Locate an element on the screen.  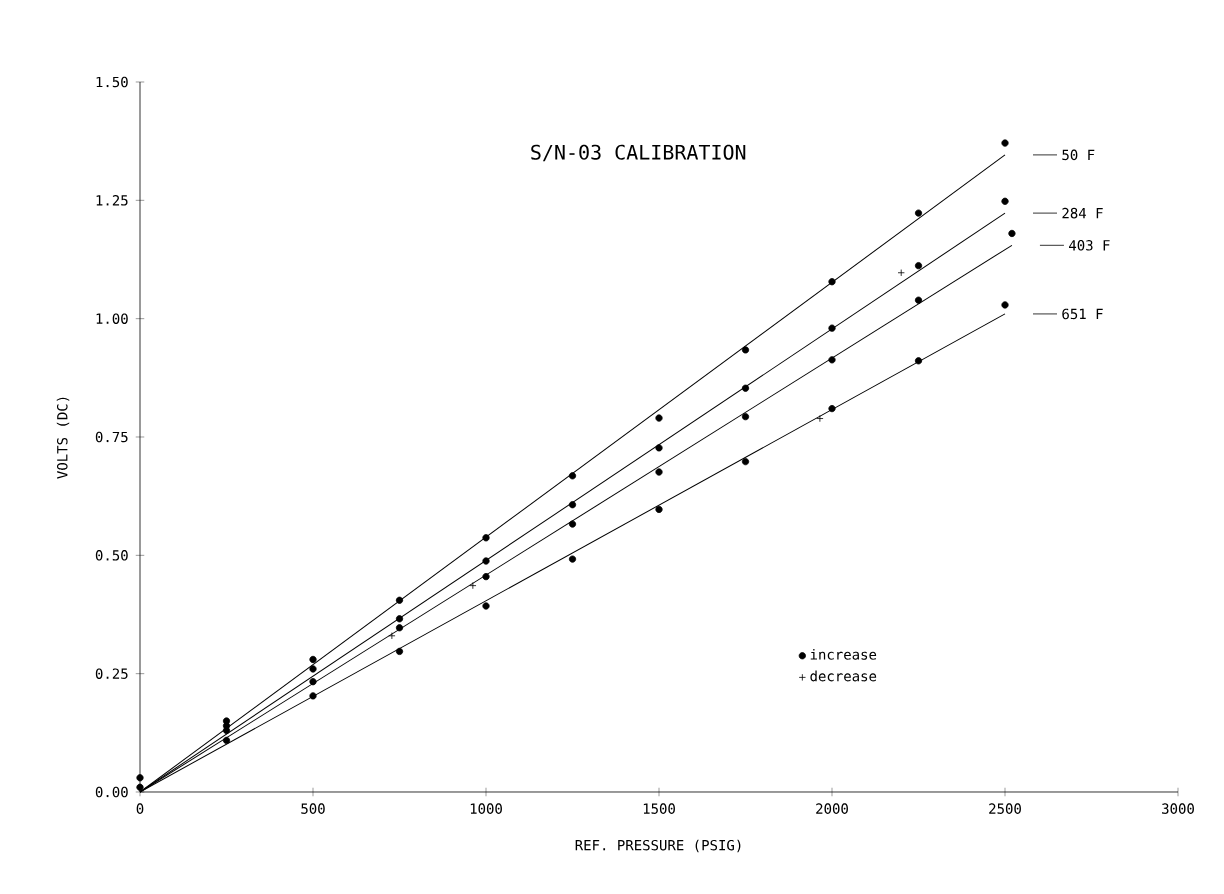
x-axis-title: REF. PRESSURE (PSIG) is located at coordinates (658, 846).